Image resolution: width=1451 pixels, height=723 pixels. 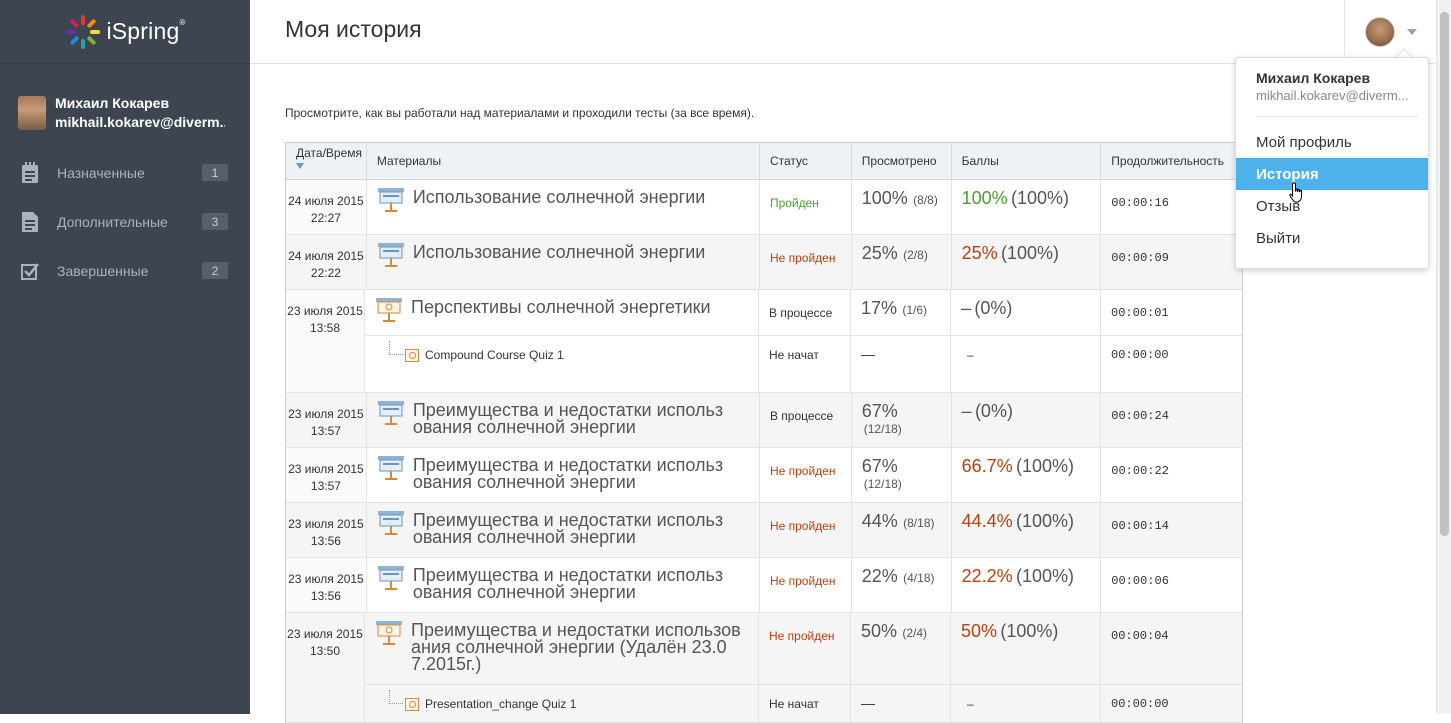 I want to click on date-cell: 24 июля 2015 22:22, so click(x=326, y=262).